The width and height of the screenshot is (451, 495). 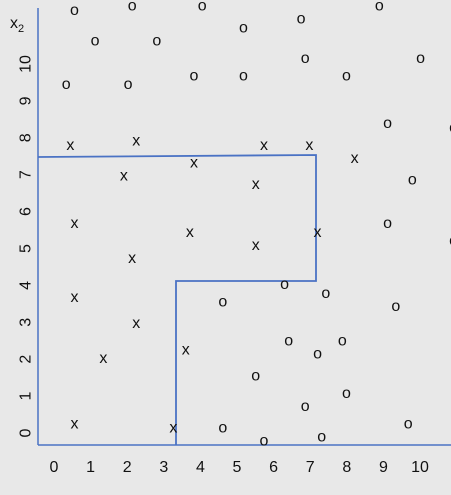 I want to click on y-tick-label: 9, so click(x=26, y=100).